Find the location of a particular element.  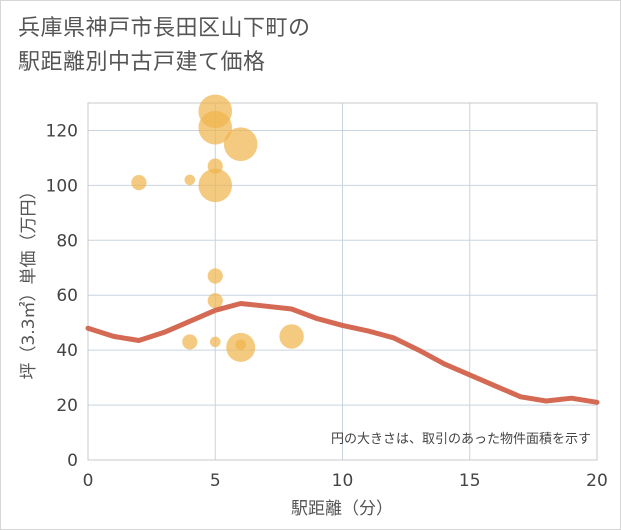

y-axis-title: 坪（3.3㎡）単価（万円） is located at coordinates (29, 280).